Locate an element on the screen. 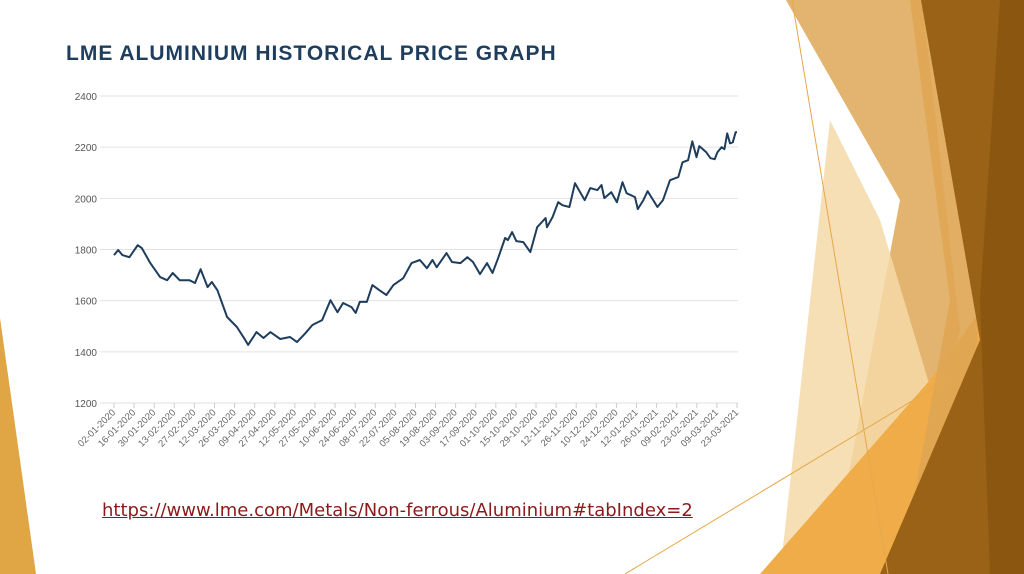 This screenshot has width=1024, height=574. y-tick-label: 1400 is located at coordinates (86, 353).